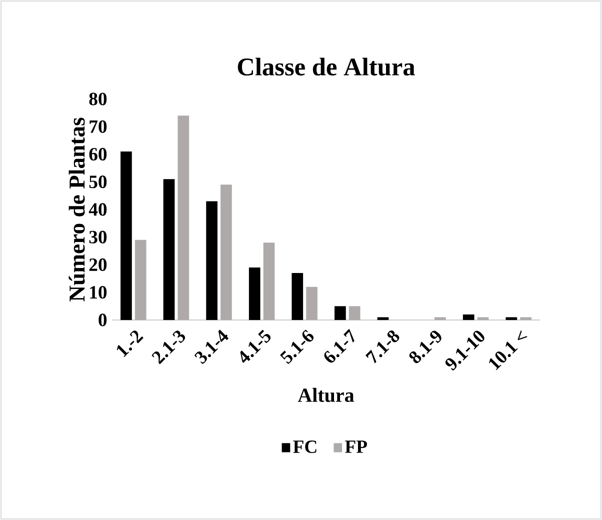 The width and height of the screenshot is (602, 520). Describe the element at coordinates (508, 350) in the screenshot. I see `x-tick-label: 10.1 <` at that location.